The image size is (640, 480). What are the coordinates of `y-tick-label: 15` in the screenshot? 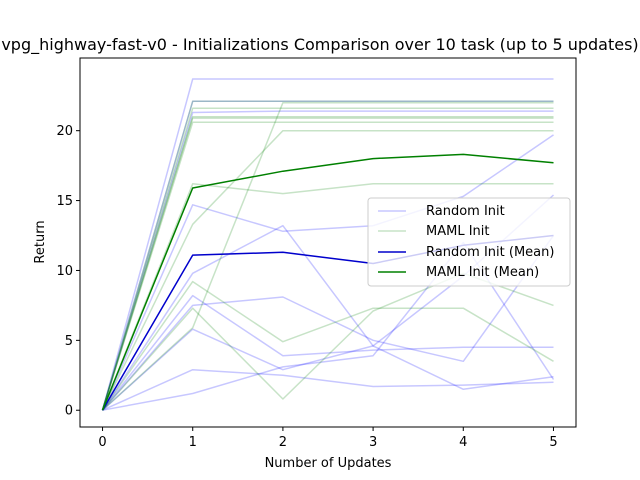 It's located at (64, 201).